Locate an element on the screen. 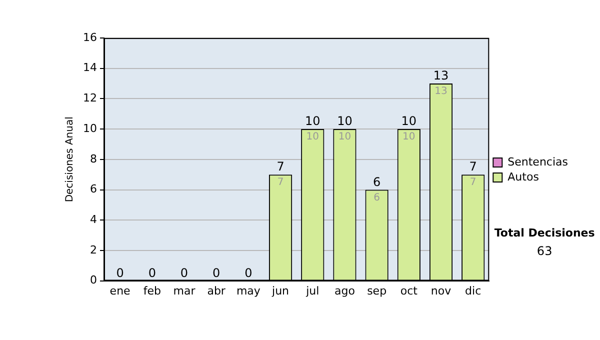 This screenshot has height=340, width=600. total-label: 13 is located at coordinates (441, 75).